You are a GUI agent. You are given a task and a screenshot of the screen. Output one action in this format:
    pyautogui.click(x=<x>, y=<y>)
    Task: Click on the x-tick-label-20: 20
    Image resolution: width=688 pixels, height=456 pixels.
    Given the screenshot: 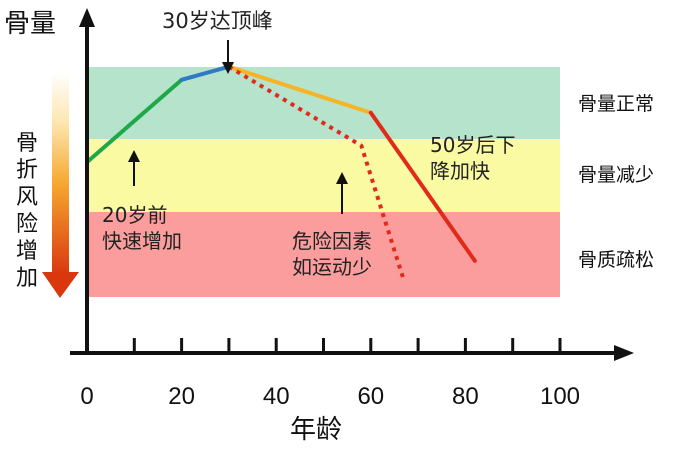 What is the action you would take?
    pyautogui.click(x=181, y=396)
    